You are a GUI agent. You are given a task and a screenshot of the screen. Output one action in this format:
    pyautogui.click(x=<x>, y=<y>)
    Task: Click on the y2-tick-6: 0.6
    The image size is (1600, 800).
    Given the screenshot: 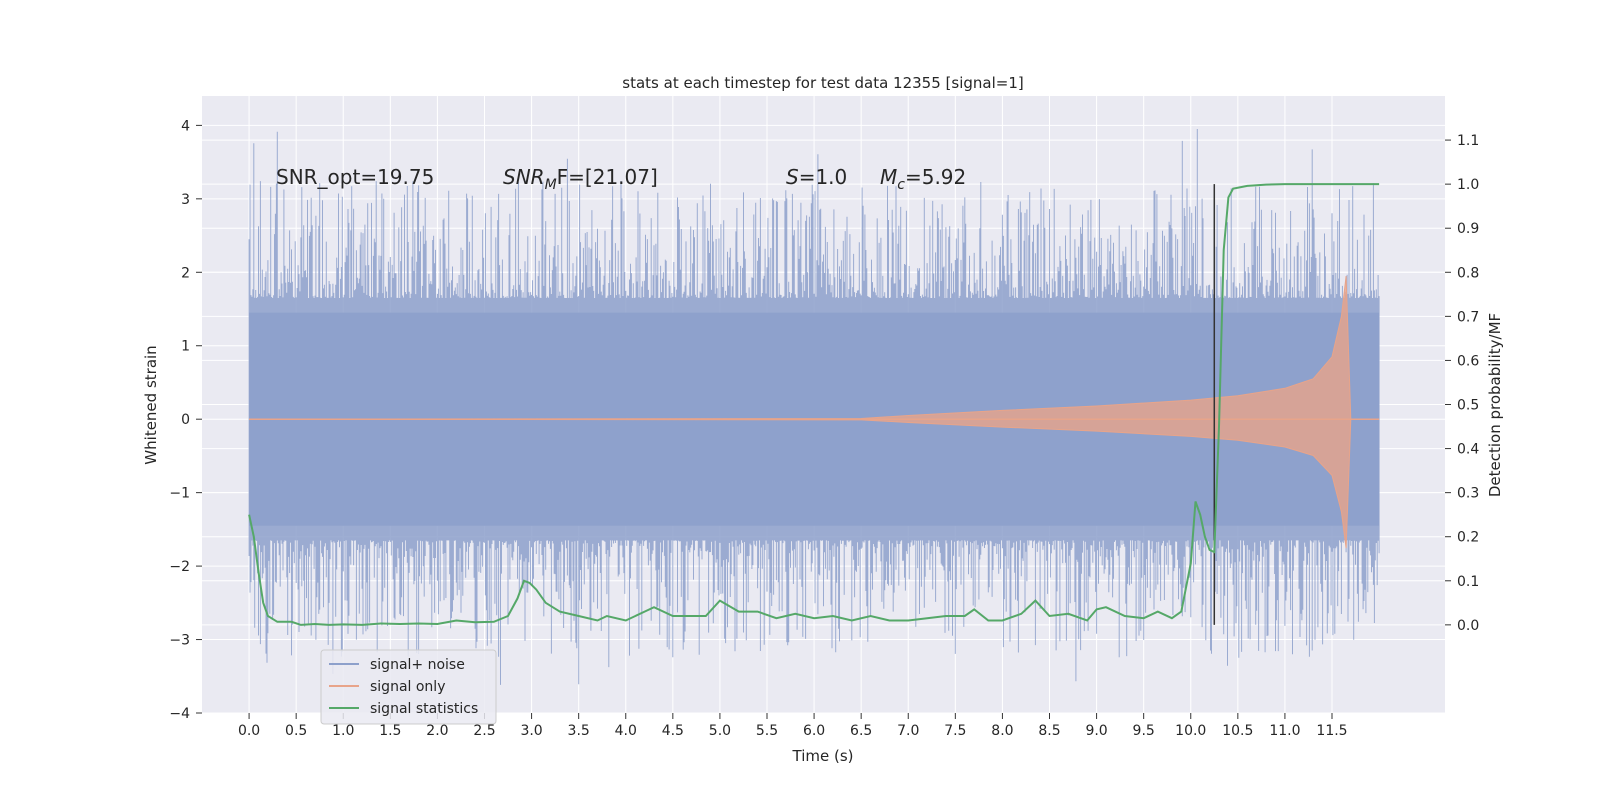 What is the action you would take?
    pyautogui.click(x=1468, y=361)
    